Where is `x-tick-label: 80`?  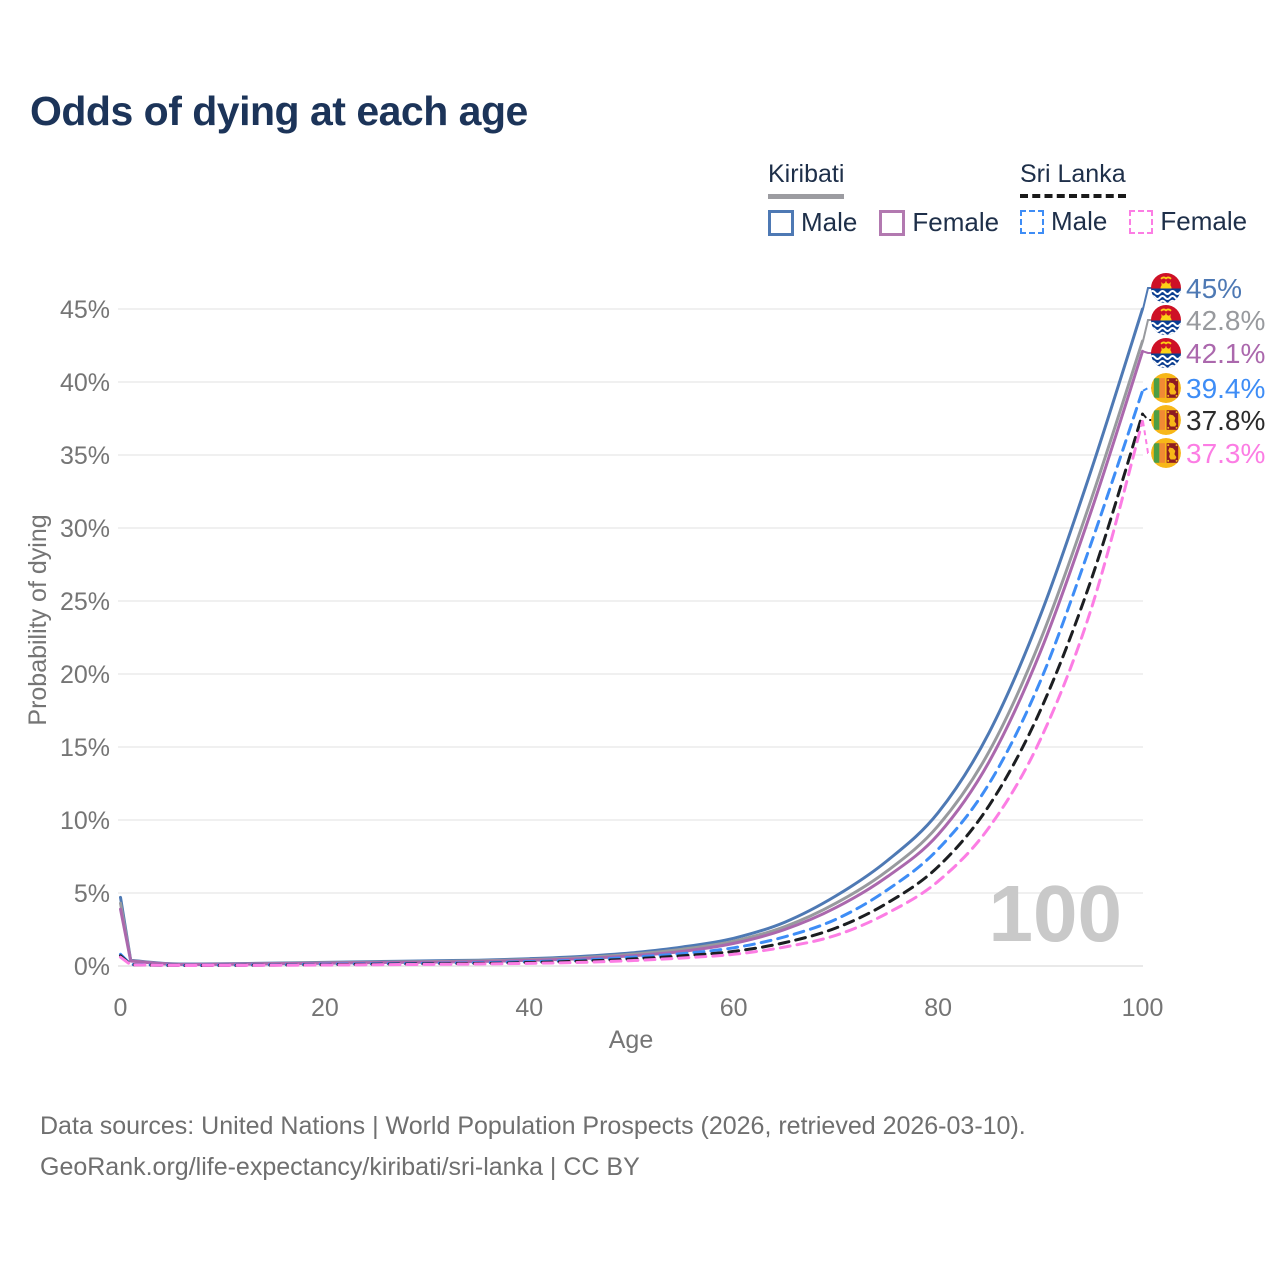 x-tick-label: 80 is located at coordinates (938, 1008).